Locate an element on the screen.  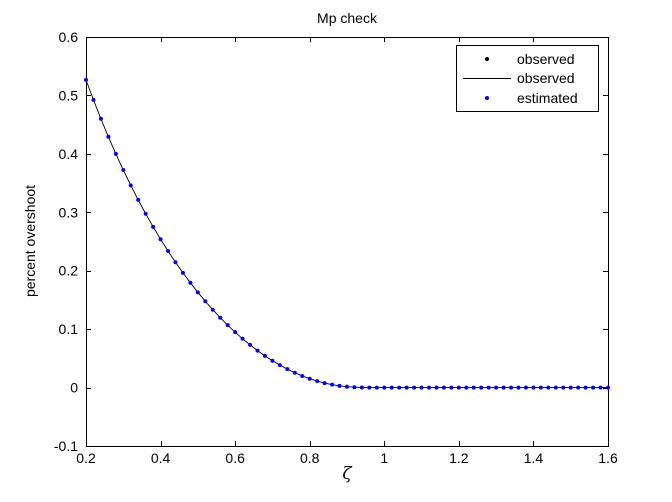
x-tick-label: 1.2 is located at coordinates (459, 458).